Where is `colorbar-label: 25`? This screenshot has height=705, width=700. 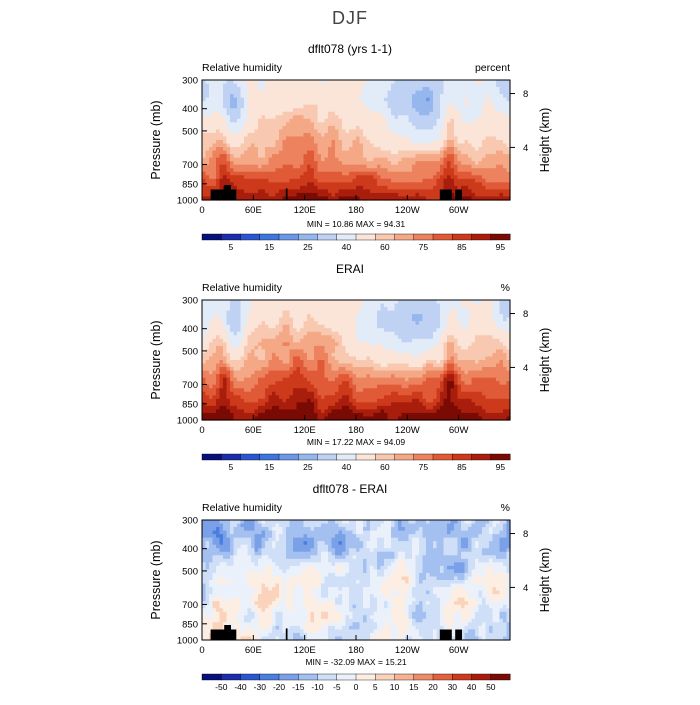 colorbar-label: 25 is located at coordinates (308, 247).